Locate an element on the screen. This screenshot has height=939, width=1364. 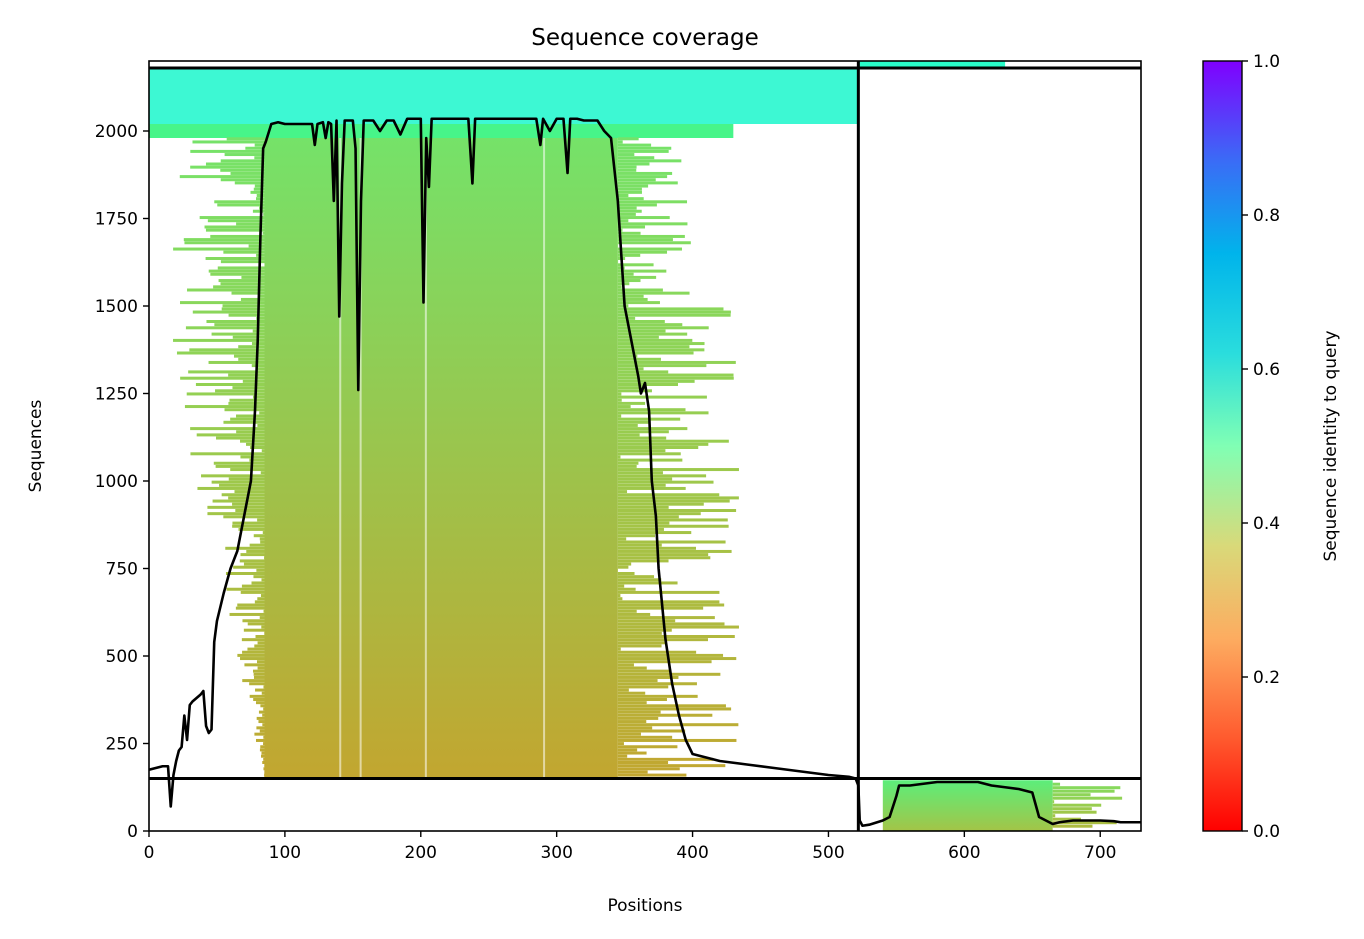
gap-column is located at coordinates (360, 458).